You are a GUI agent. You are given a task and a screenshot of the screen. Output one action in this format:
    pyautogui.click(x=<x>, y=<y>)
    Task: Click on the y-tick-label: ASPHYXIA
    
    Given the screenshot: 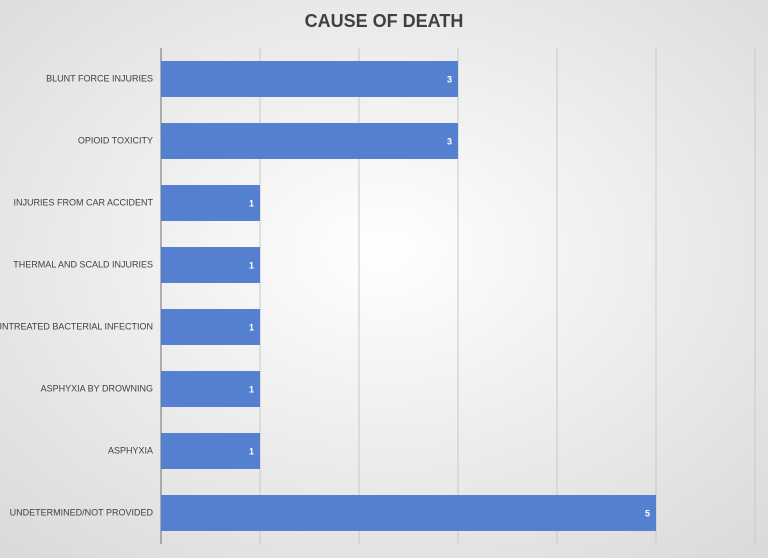 What is the action you would take?
    pyautogui.click(x=130, y=450)
    